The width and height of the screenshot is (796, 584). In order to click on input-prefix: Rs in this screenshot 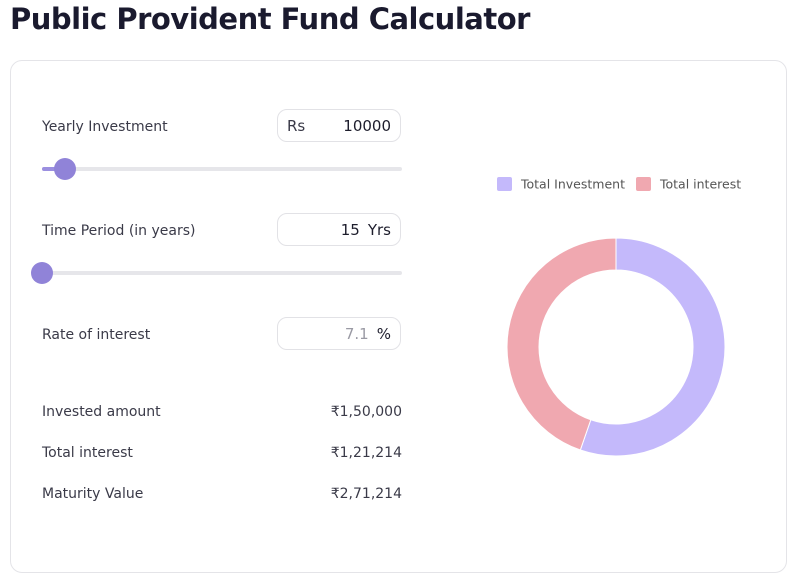, I will do `click(296, 125)`.